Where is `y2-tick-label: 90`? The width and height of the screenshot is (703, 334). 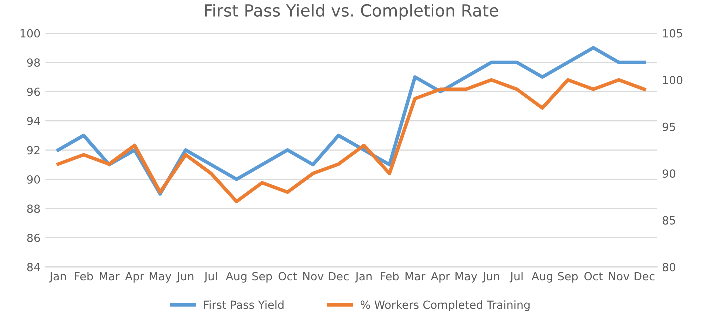
y2-tick-label: 90 is located at coordinates (669, 174).